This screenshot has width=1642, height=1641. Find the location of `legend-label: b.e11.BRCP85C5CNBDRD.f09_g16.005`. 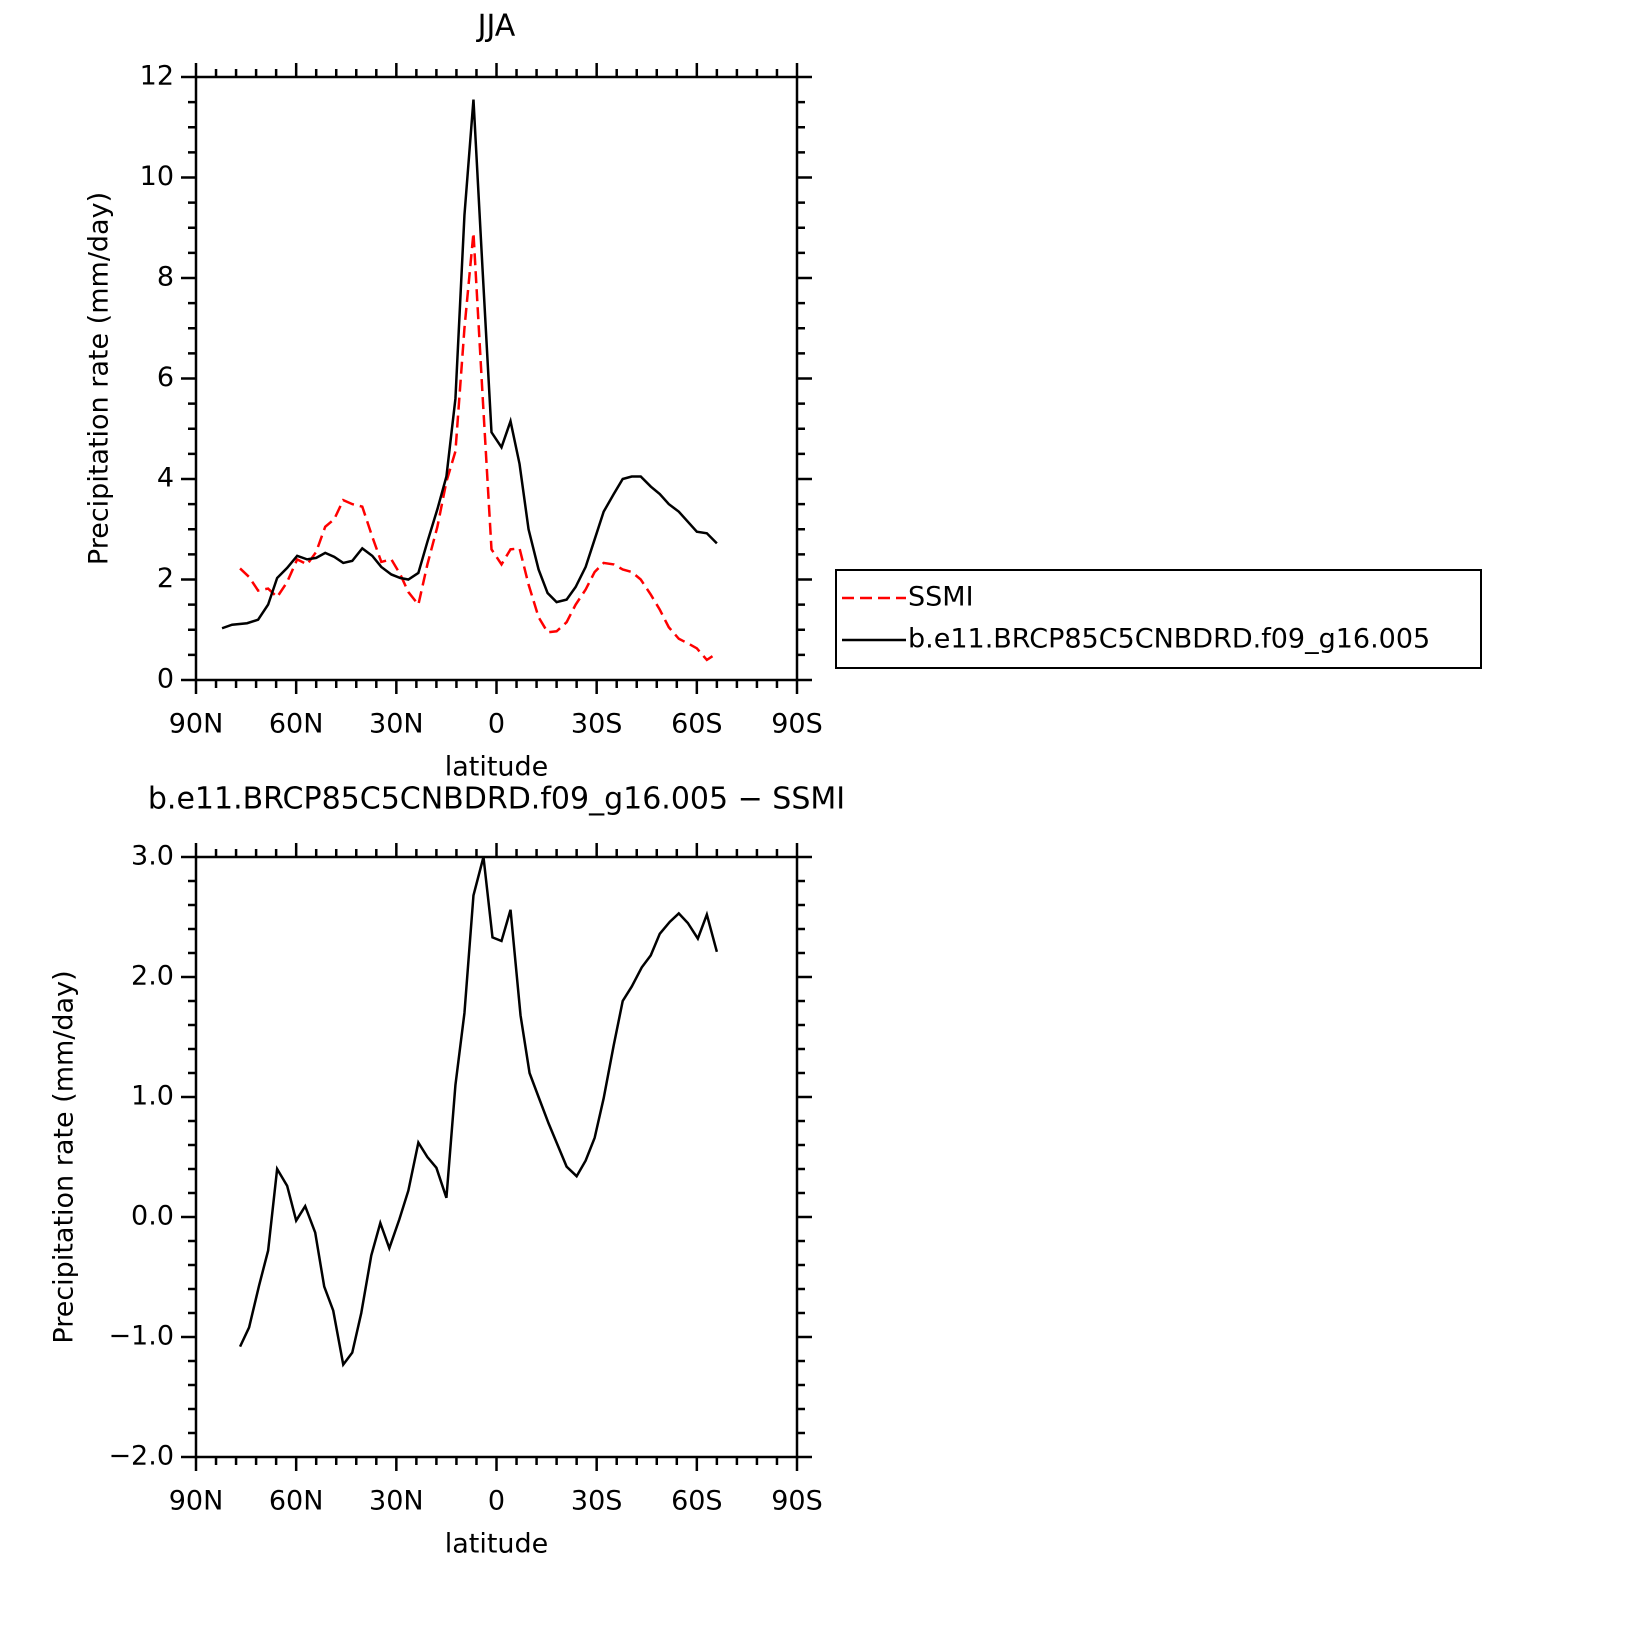

legend-label: b.e11.BRCP85C5CNBDRD.f09_g16.005 is located at coordinates (1169, 639).